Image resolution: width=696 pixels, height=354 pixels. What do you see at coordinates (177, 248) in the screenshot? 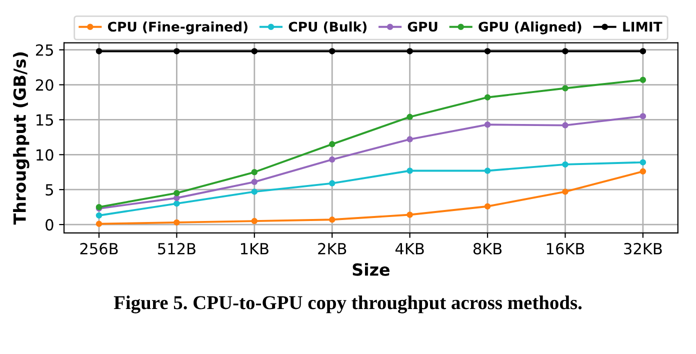
I see `x-tick-label: 512B` at bounding box center [177, 248].